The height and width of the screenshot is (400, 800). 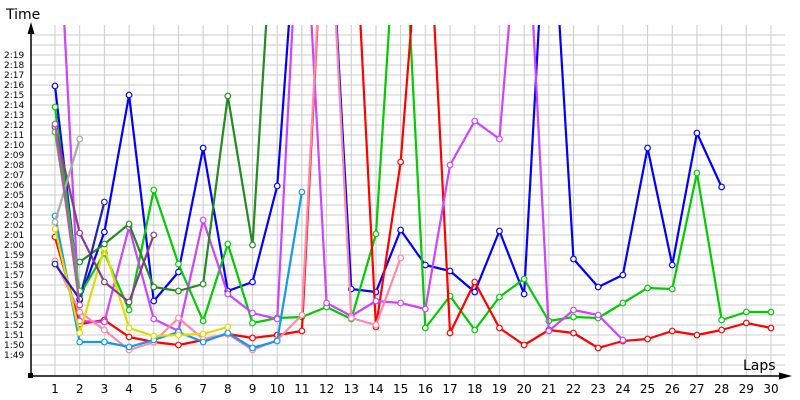 What do you see at coordinates (326, 389) in the screenshot?
I see `x-tick-label: 12` at bounding box center [326, 389].